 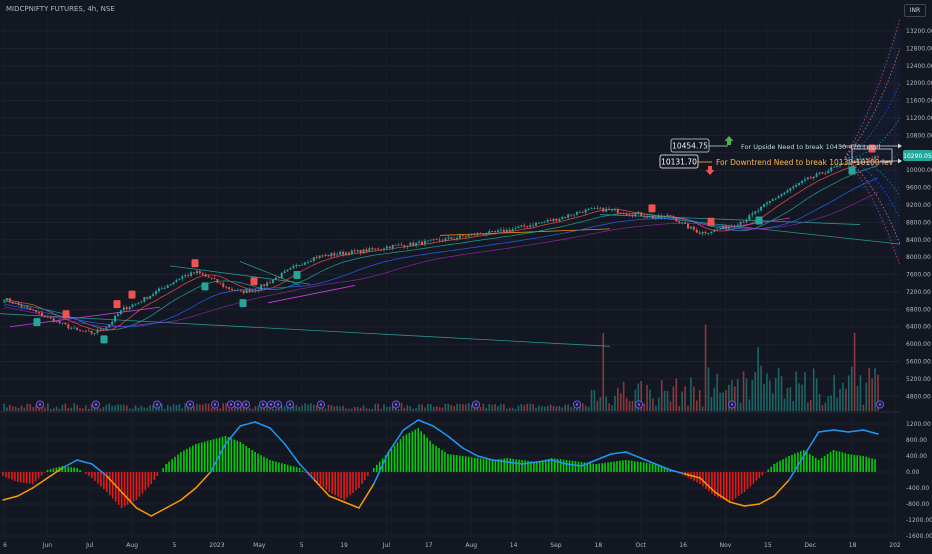 What do you see at coordinates (599, 545) in the screenshot?
I see `time-tick-label: 18` at bounding box center [599, 545].